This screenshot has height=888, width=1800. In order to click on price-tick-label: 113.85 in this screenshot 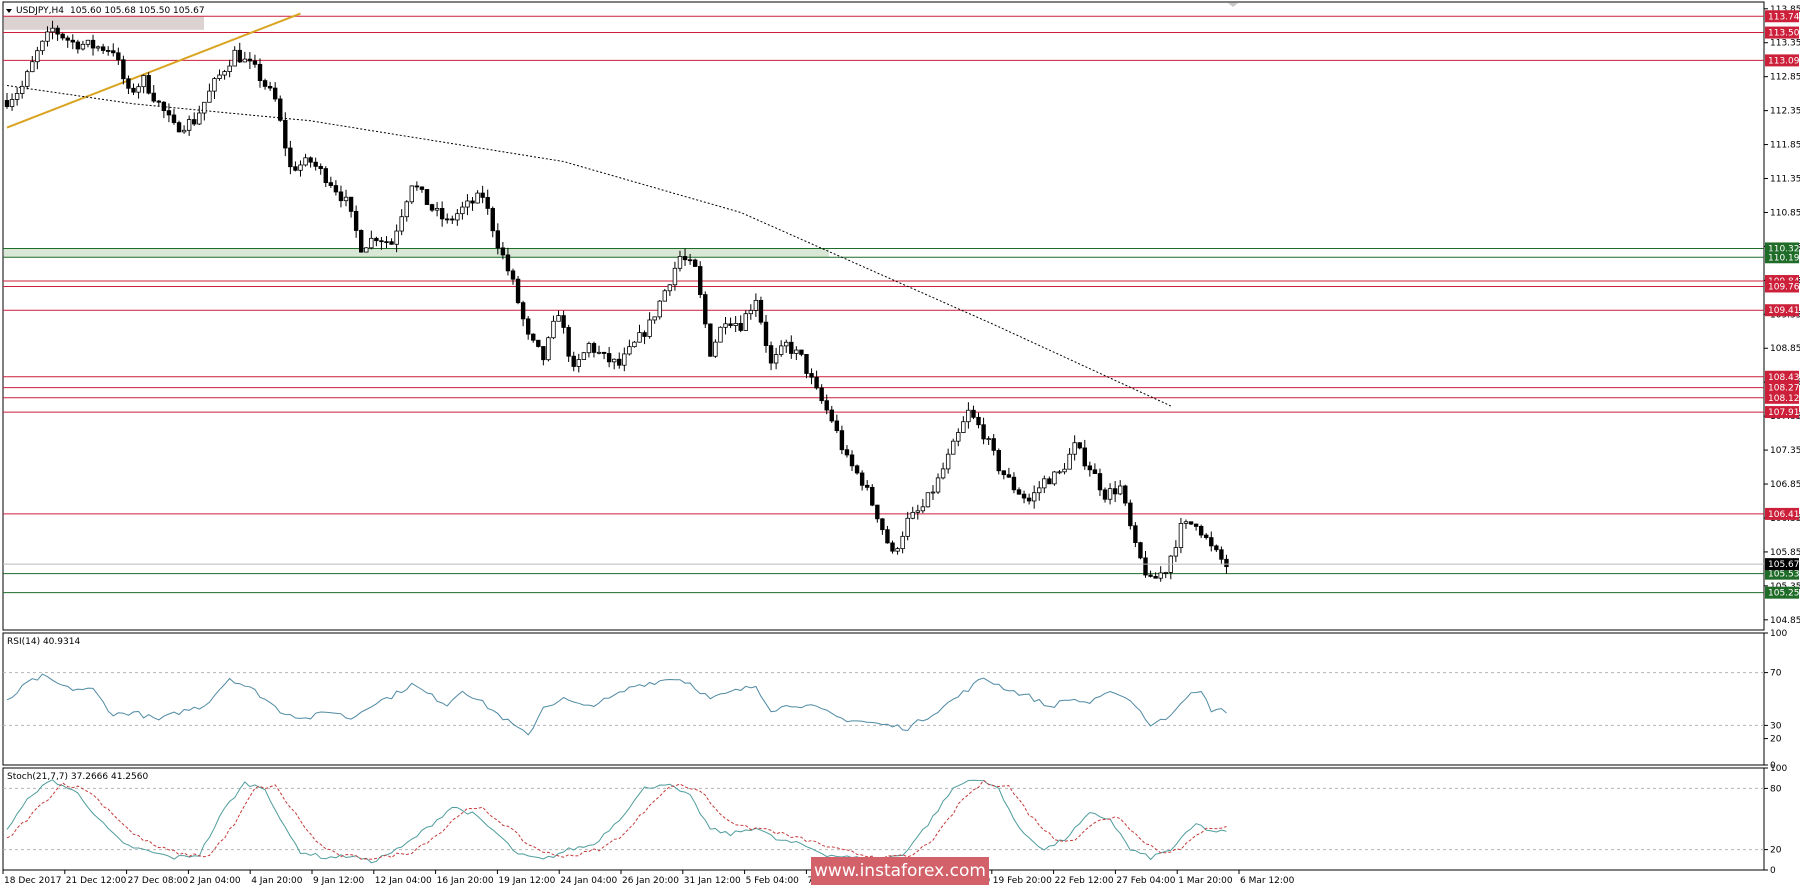, I will do `click(1785, 10)`.